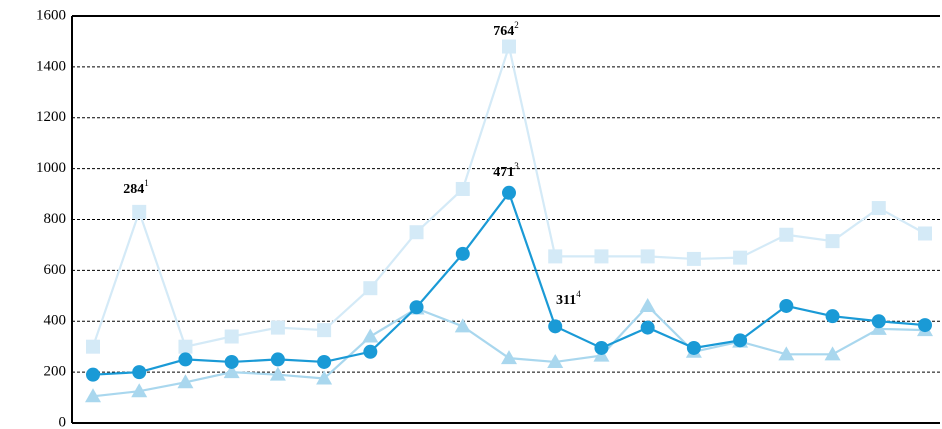  I want to click on annotation-text: 311, so click(566, 300).